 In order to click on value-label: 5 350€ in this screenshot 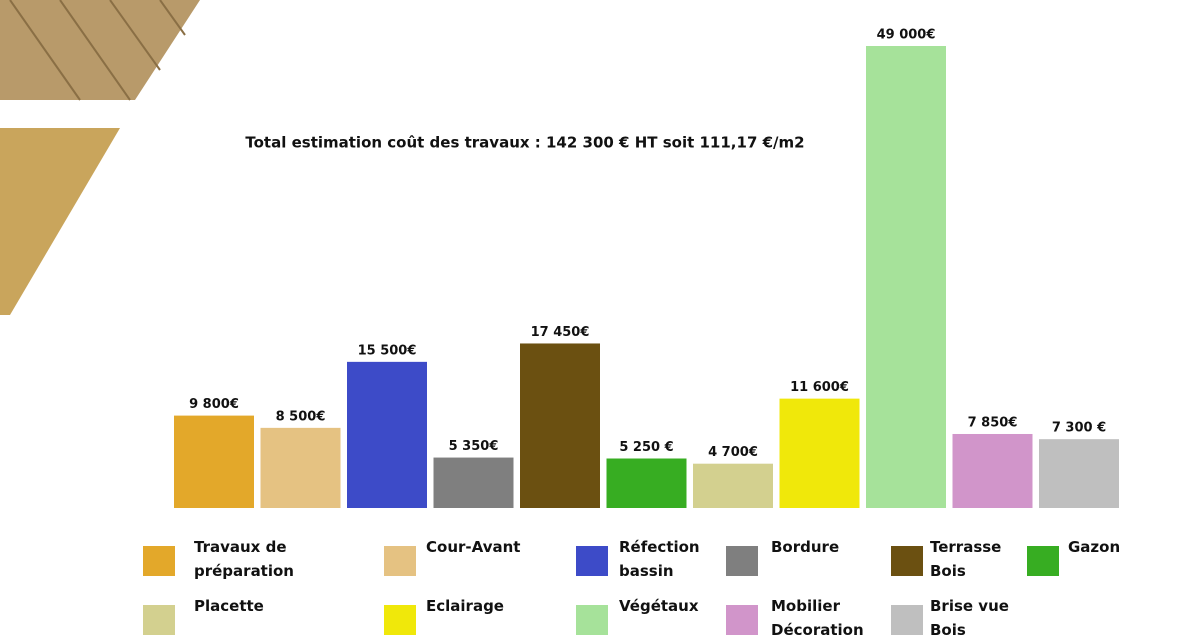, I will do `click(474, 446)`.